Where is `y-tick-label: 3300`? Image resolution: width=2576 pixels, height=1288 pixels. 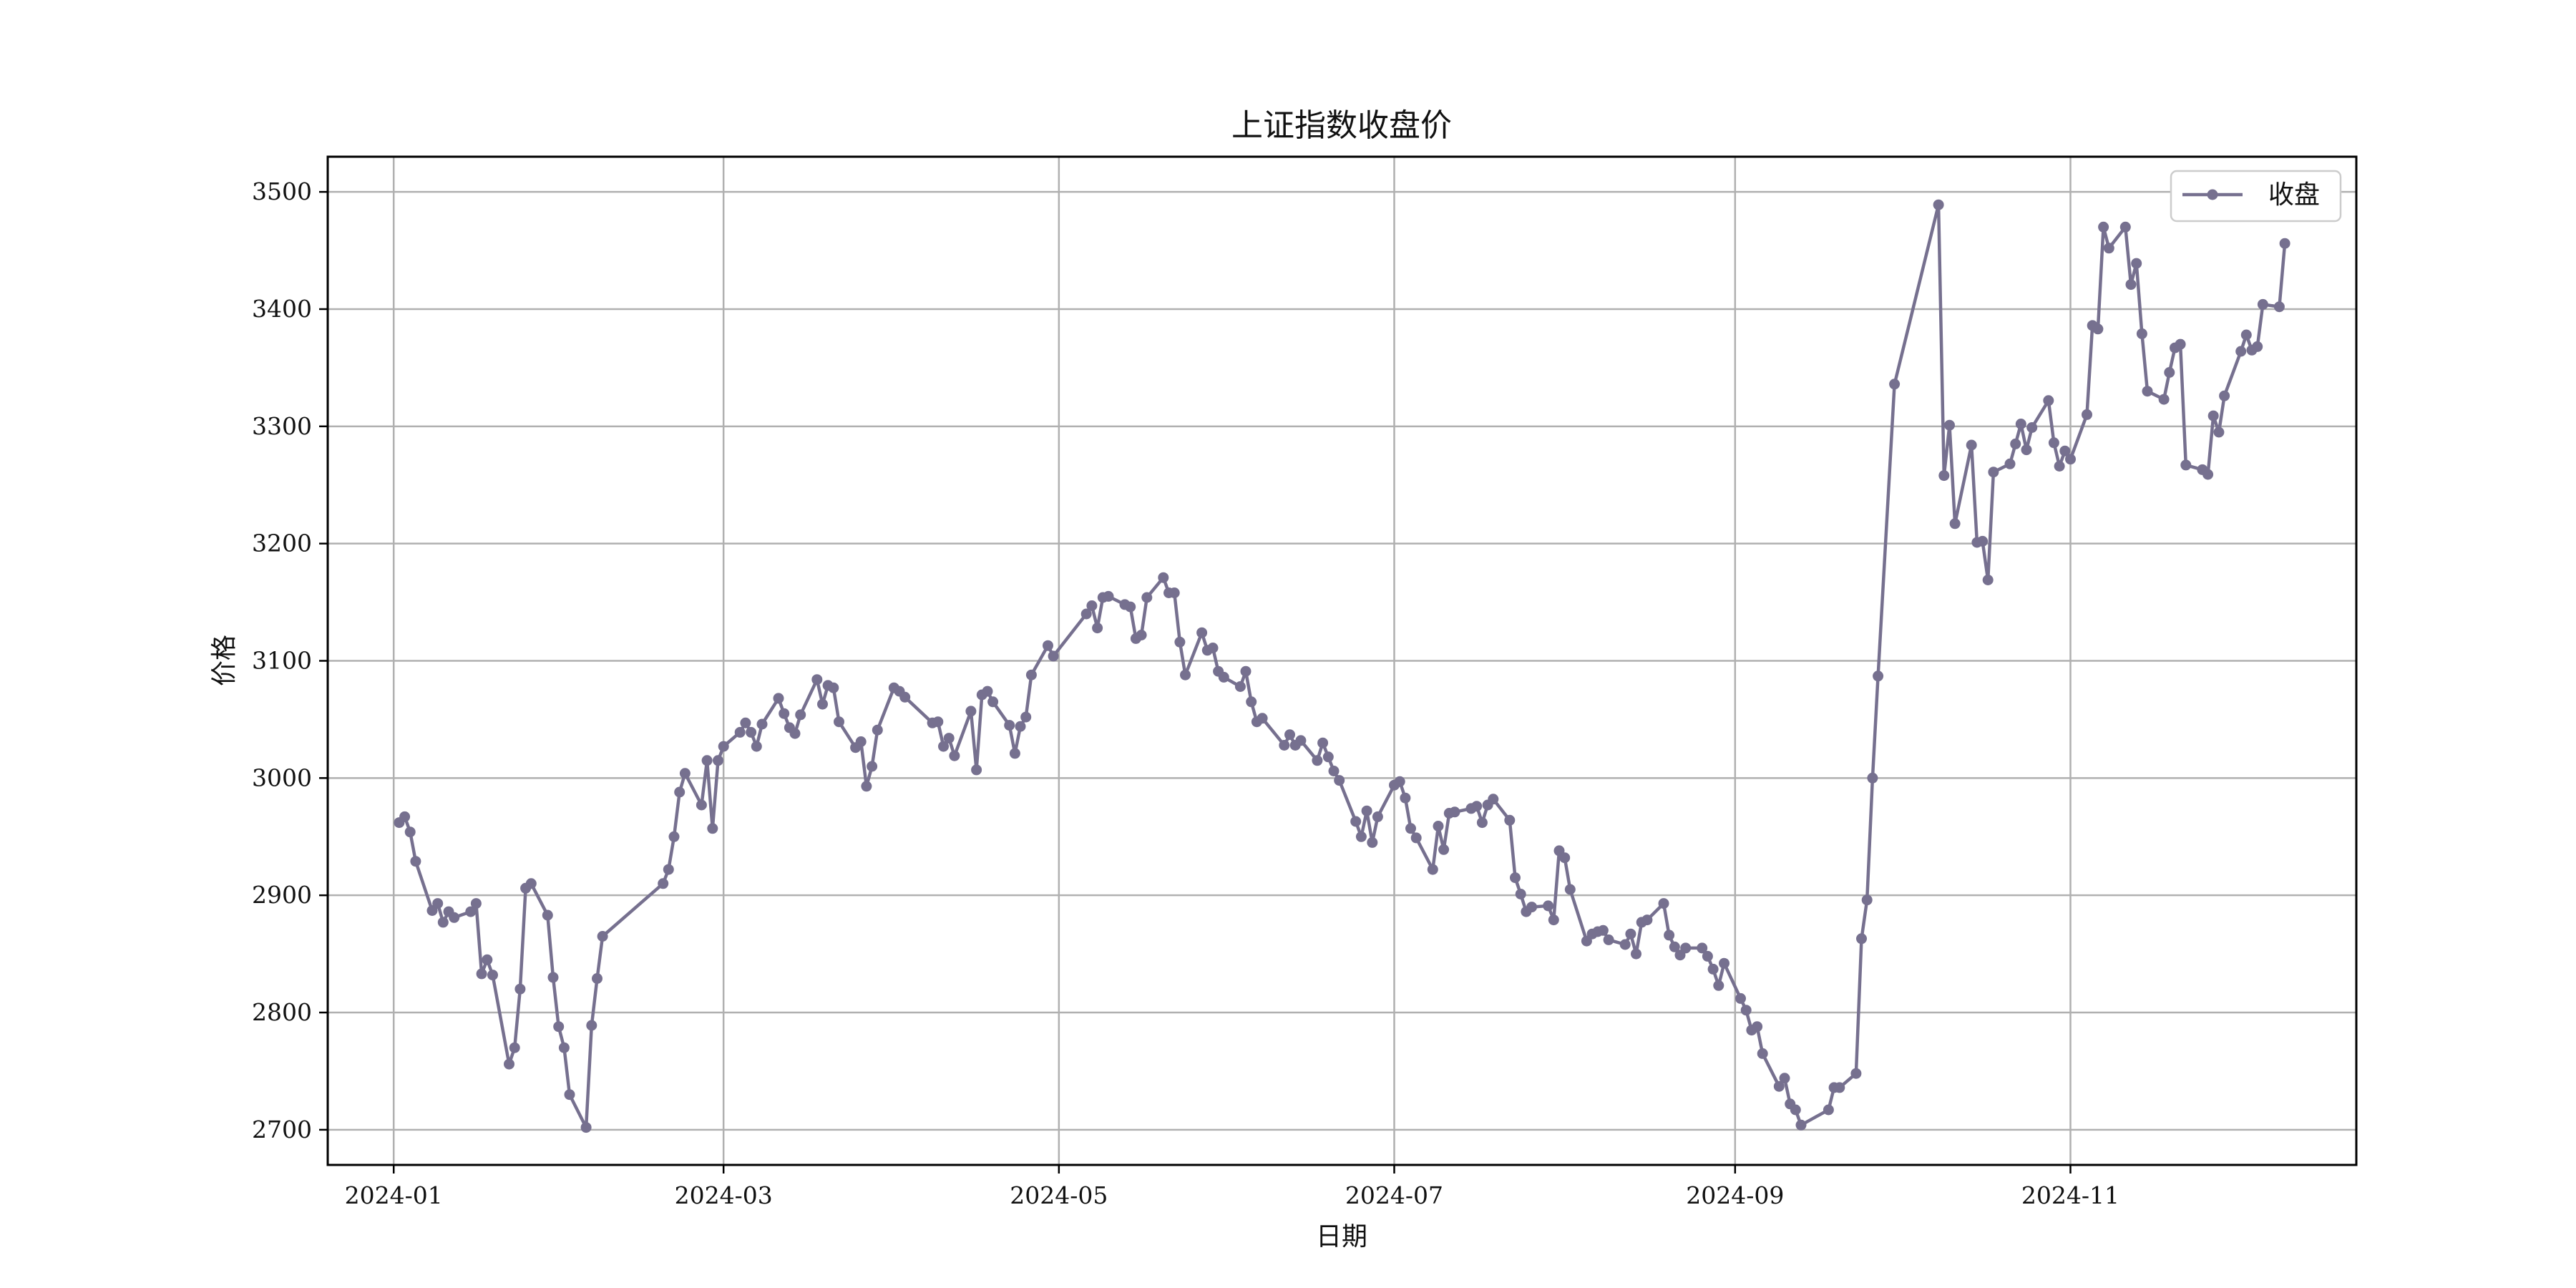 y-tick-label: 3300 is located at coordinates (282, 426).